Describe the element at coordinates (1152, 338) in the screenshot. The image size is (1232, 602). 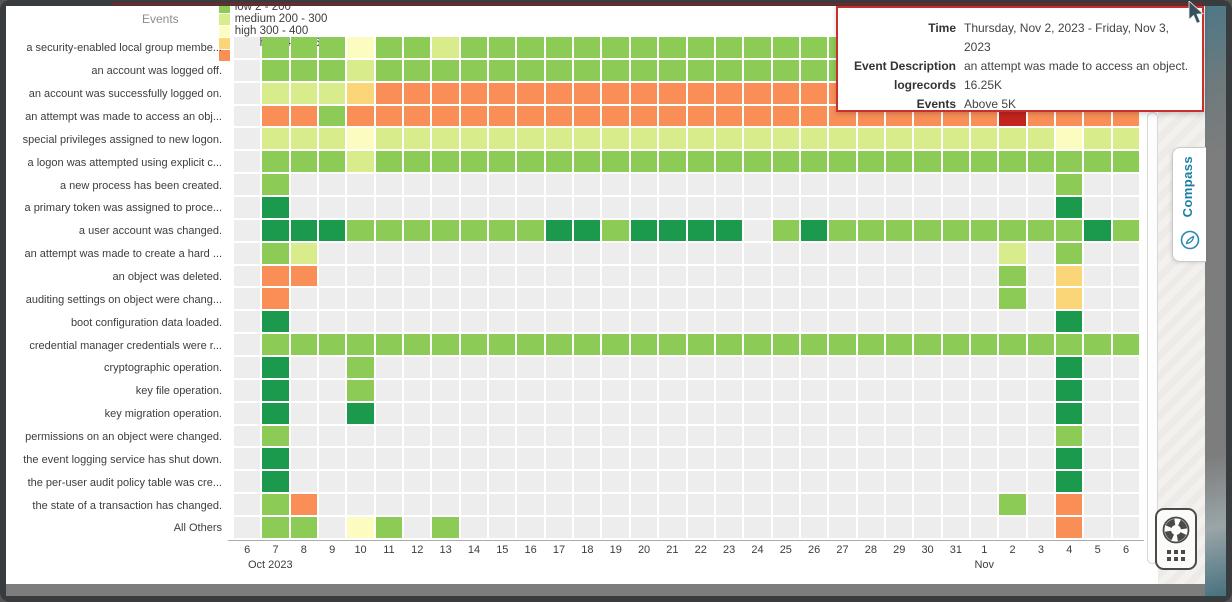
I see `vertical-scrollbar` at that location.